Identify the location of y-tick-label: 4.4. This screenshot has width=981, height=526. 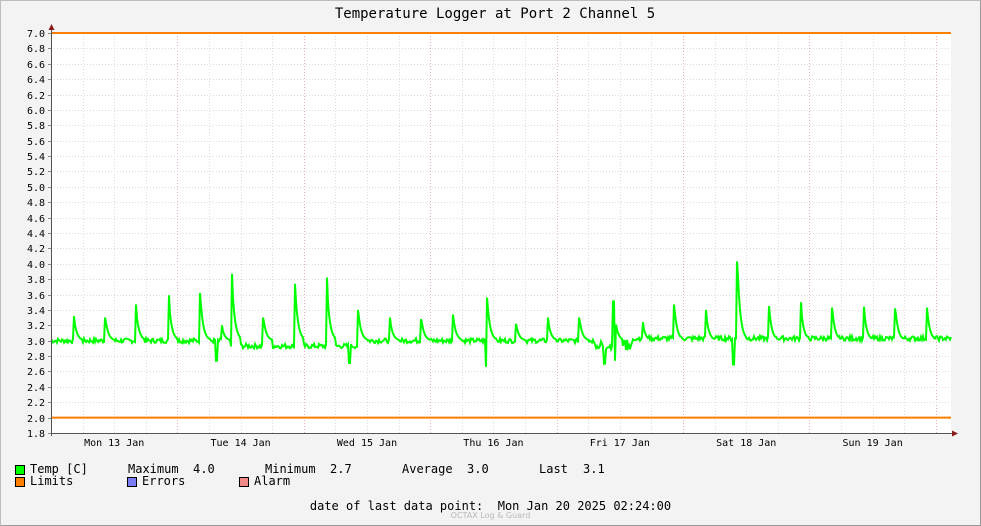
(36, 234).